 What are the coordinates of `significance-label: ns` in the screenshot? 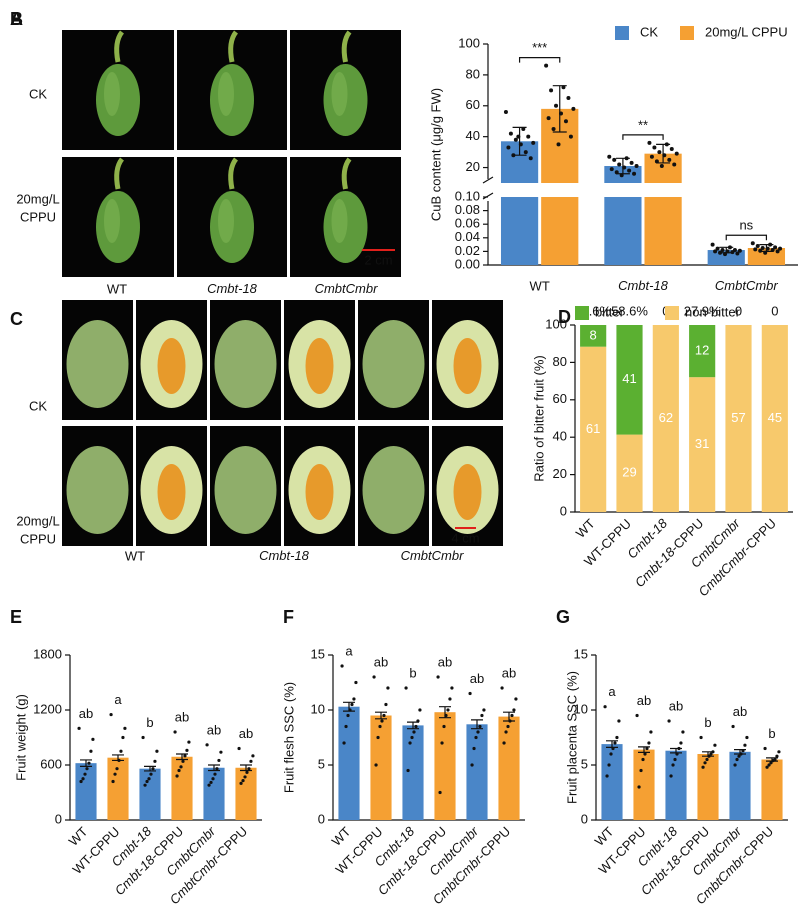 It's located at (746, 225).